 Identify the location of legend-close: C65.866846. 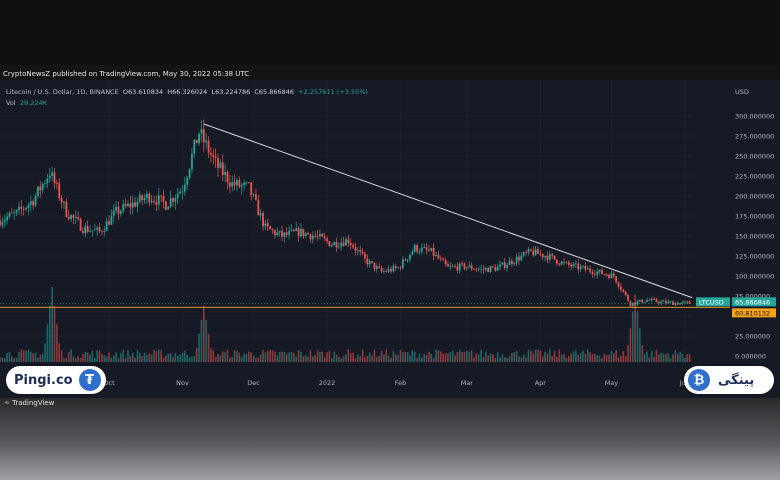
(274, 92).